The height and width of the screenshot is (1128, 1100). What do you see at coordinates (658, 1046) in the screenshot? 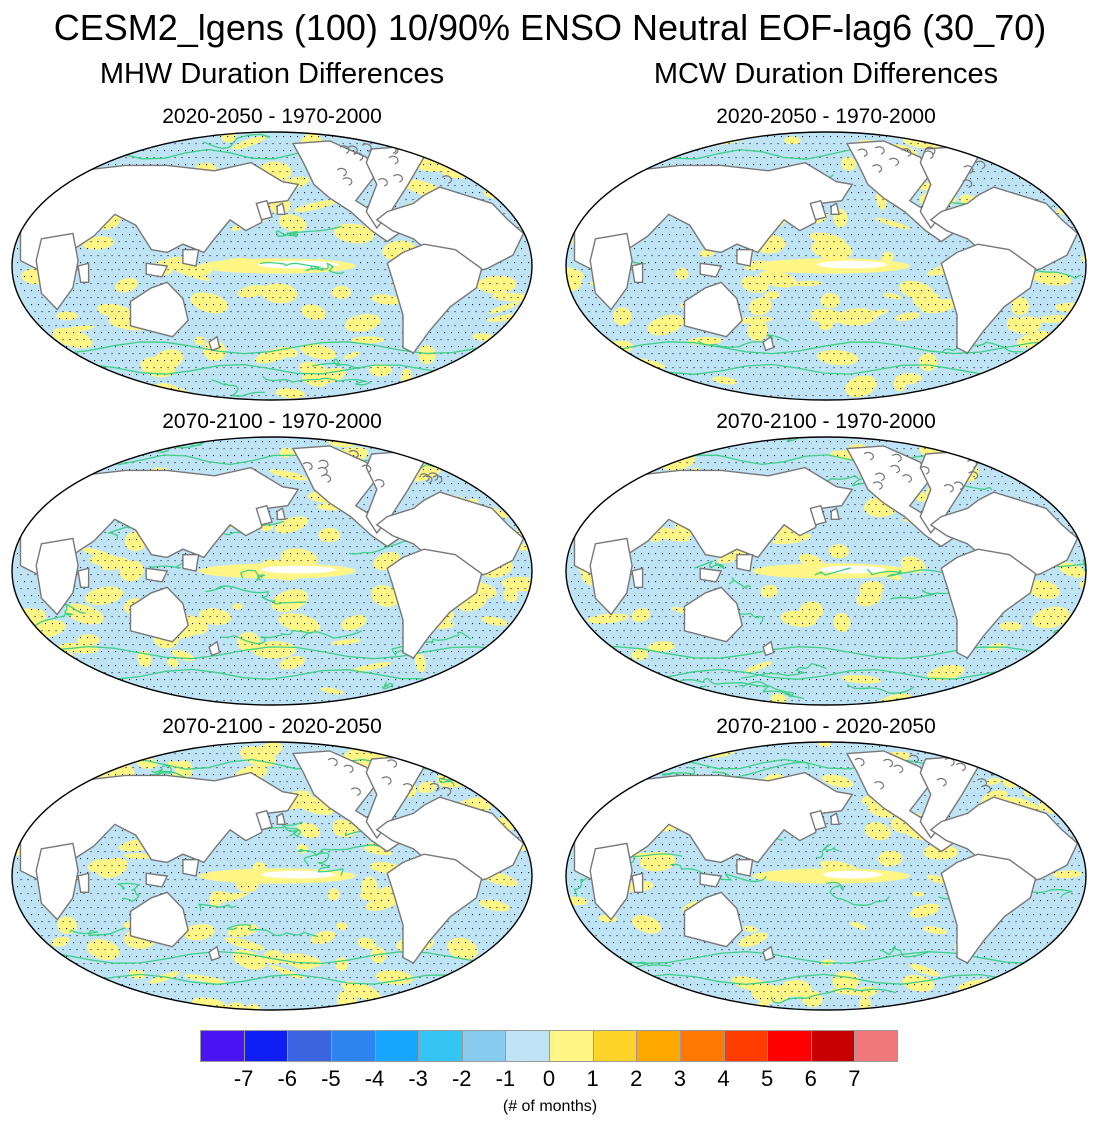
I see `colorbar-box` at bounding box center [658, 1046].